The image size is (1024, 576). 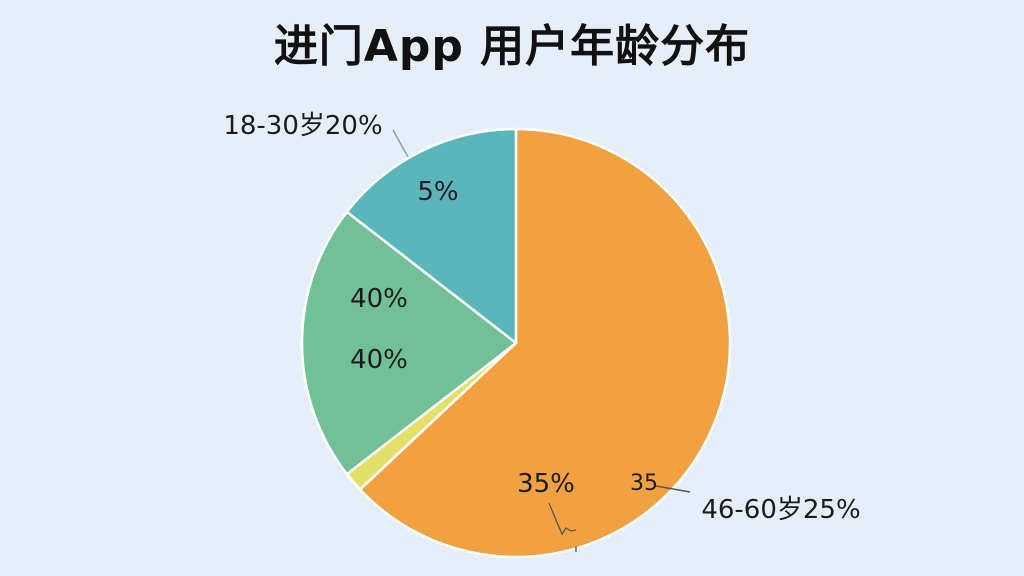 I want to click on slice-label-5: 5%, so click(x=437, y=192).